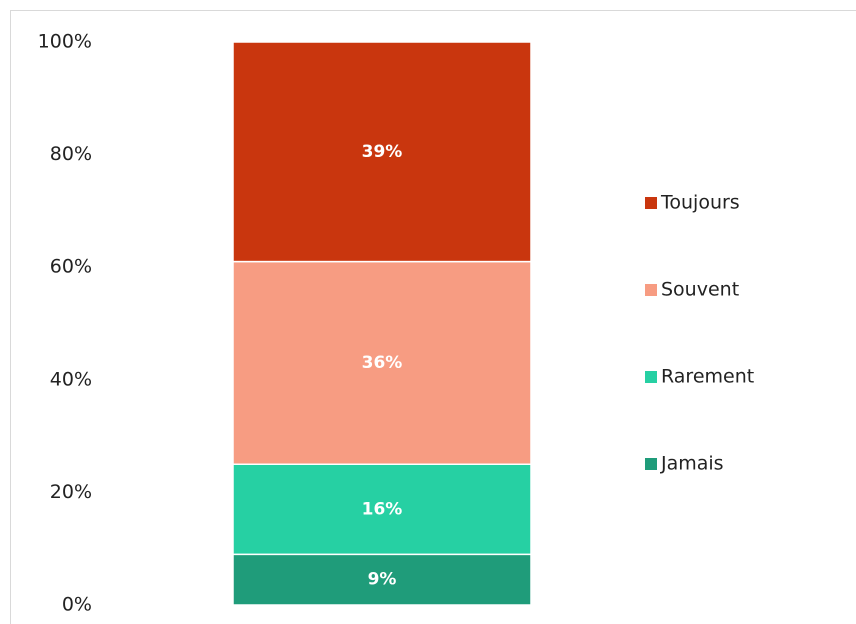 The width and height of the screenshot is (856, 624). I want to click on legend-label: Jamais, so click(692, 464).